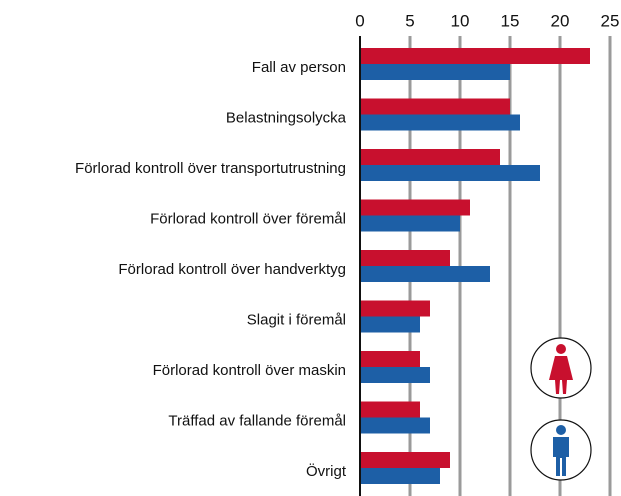 This screenshot has width=621, height=496. I want to click on x-tick-label: 20, so click(560, 20).